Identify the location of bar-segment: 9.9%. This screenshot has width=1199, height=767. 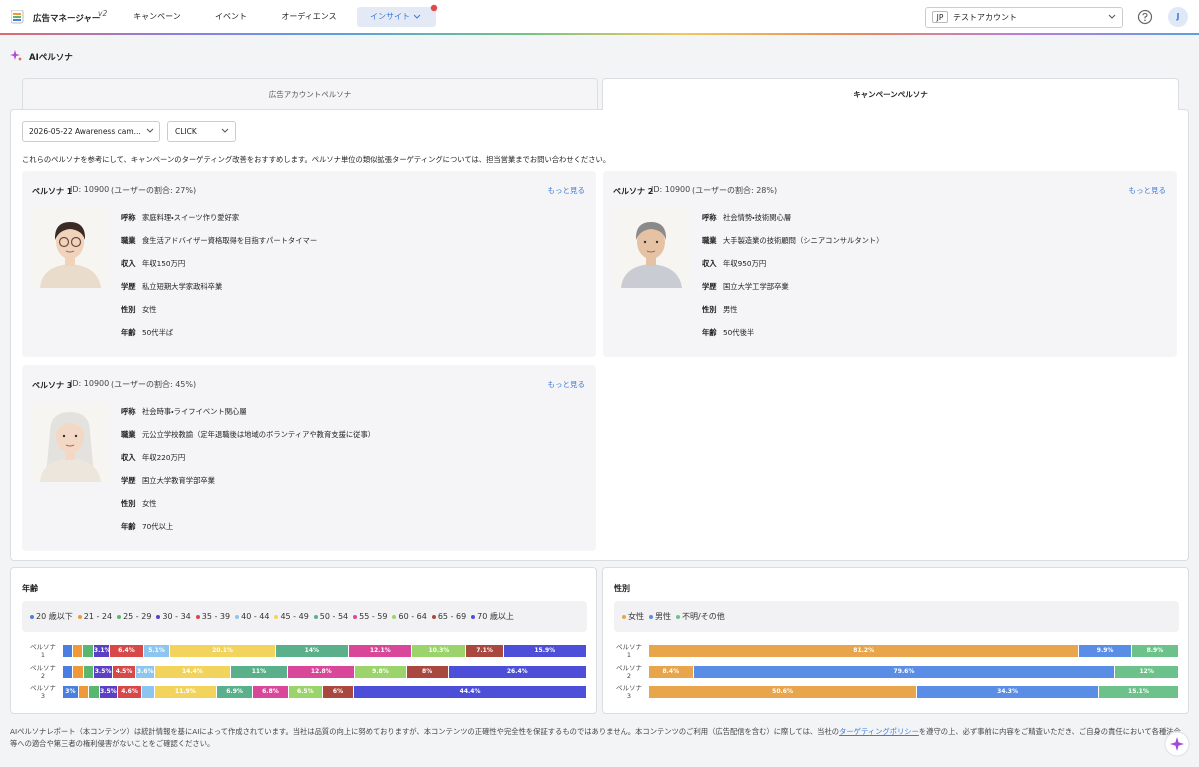
(1105, 651).